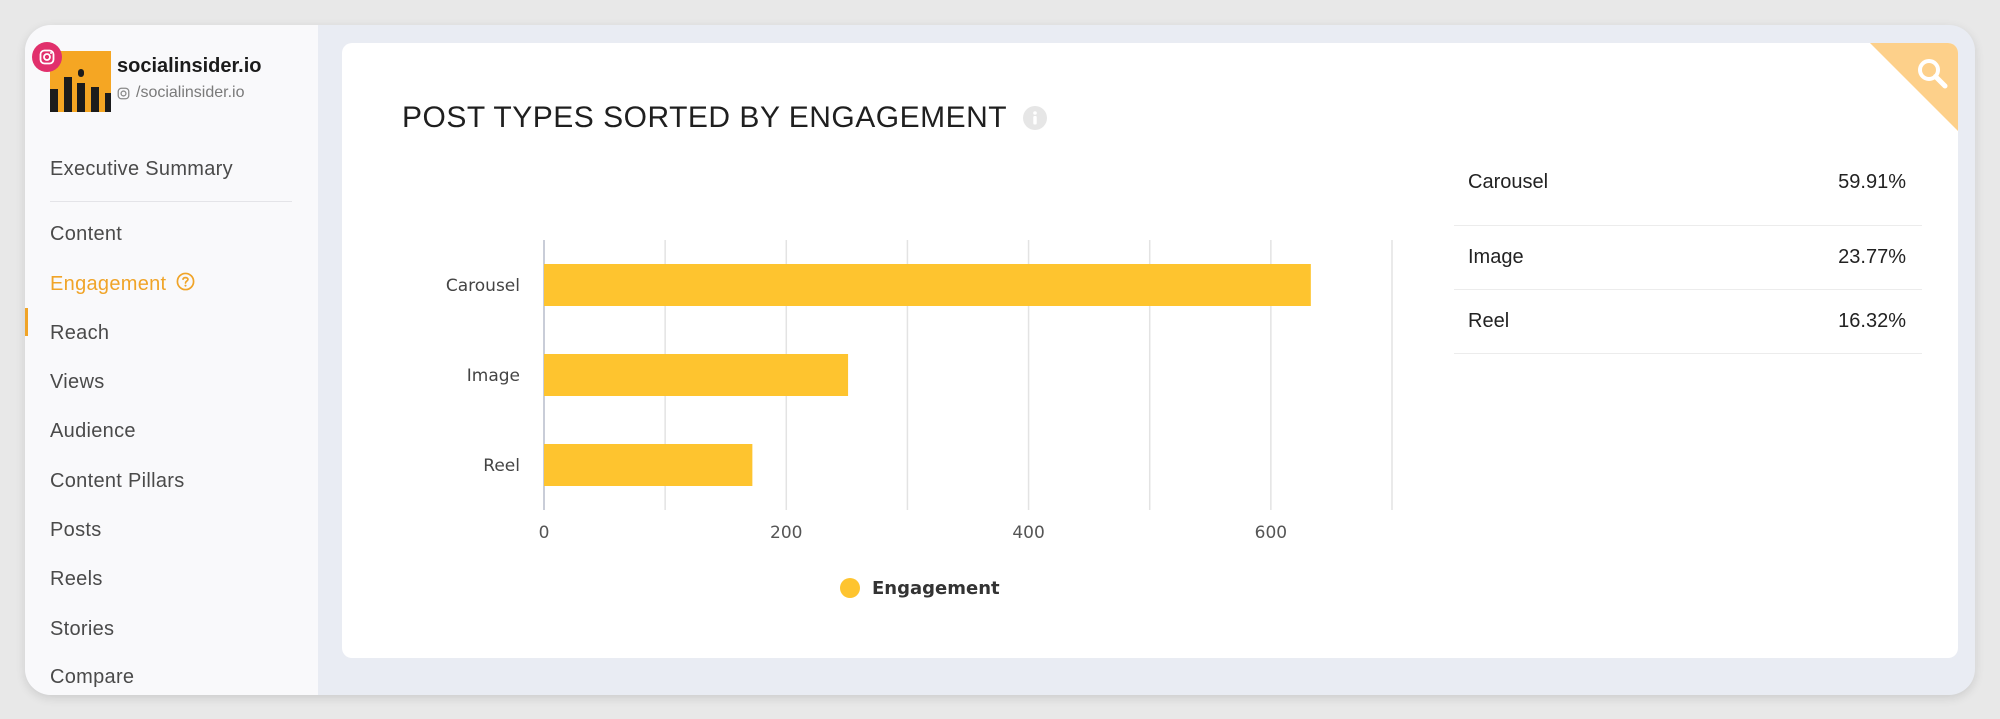 This screenshot has width=2000, height=719. I want to click on row-label: Carousel, so click(1508, 182).